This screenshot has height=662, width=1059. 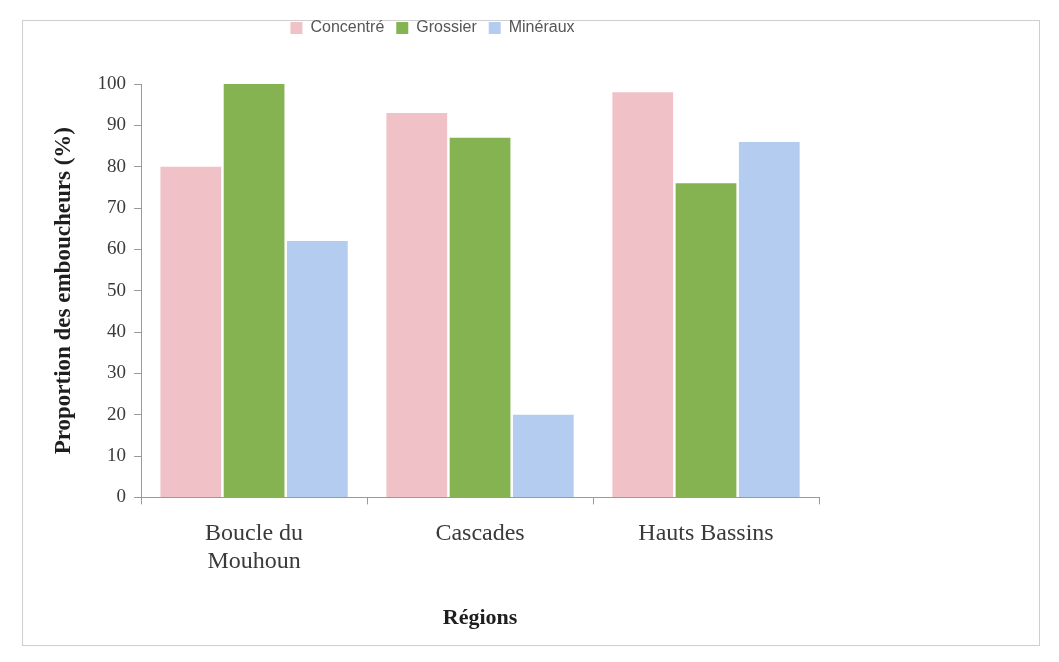 I want to click on x-tick-label: Boucle du Mouhoun, so click(x=254, y=546).